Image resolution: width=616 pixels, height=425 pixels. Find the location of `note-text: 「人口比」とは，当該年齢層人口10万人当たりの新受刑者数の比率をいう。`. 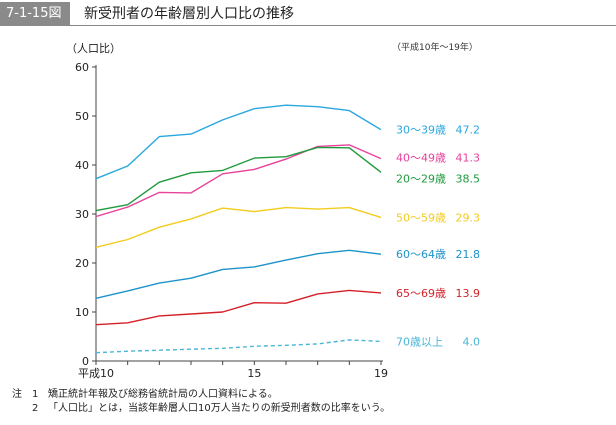

note-text: 「人口比」とは，当該年齢層人口10万人当たりの新受刑者数の比率をいう。 is located at coordinates (219, 408).